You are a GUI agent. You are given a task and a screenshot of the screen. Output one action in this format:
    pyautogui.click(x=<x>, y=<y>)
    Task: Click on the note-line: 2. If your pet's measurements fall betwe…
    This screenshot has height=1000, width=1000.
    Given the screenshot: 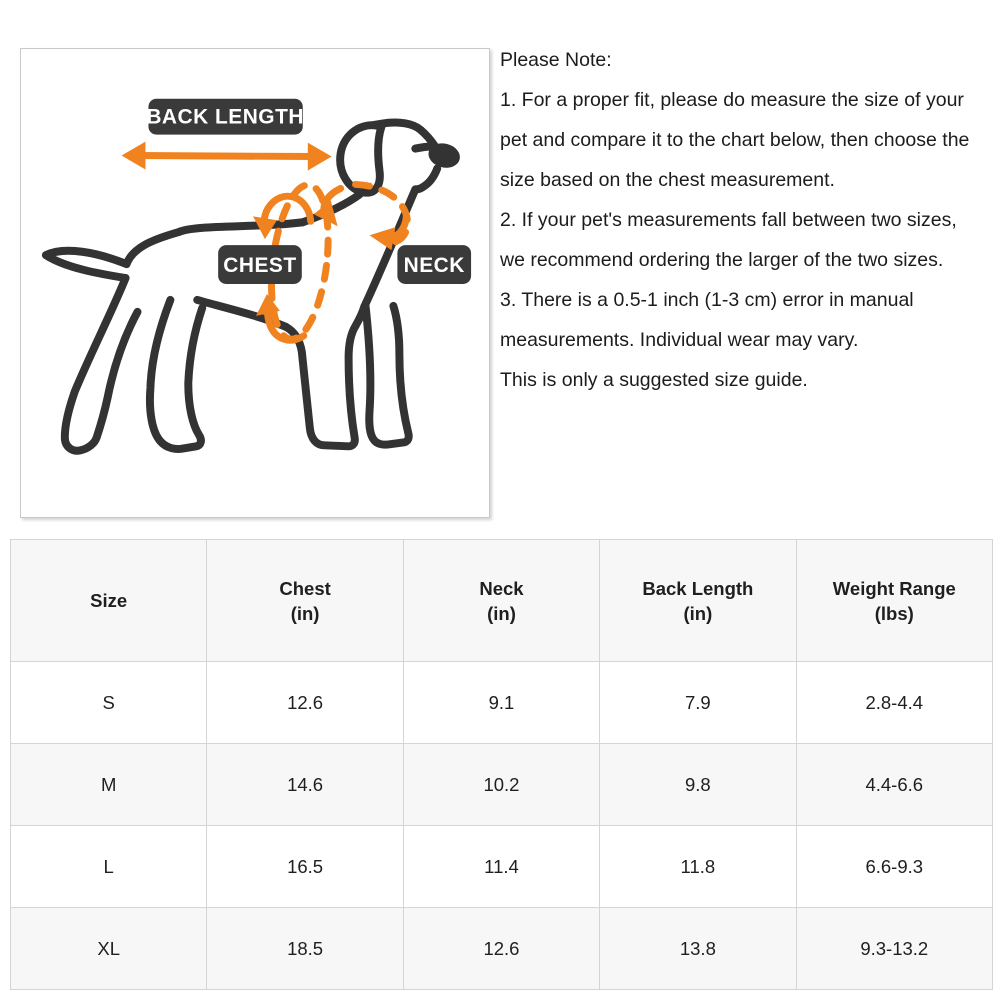 What is the action you would take?
    pyautogui.click(x=728, y=220)
    